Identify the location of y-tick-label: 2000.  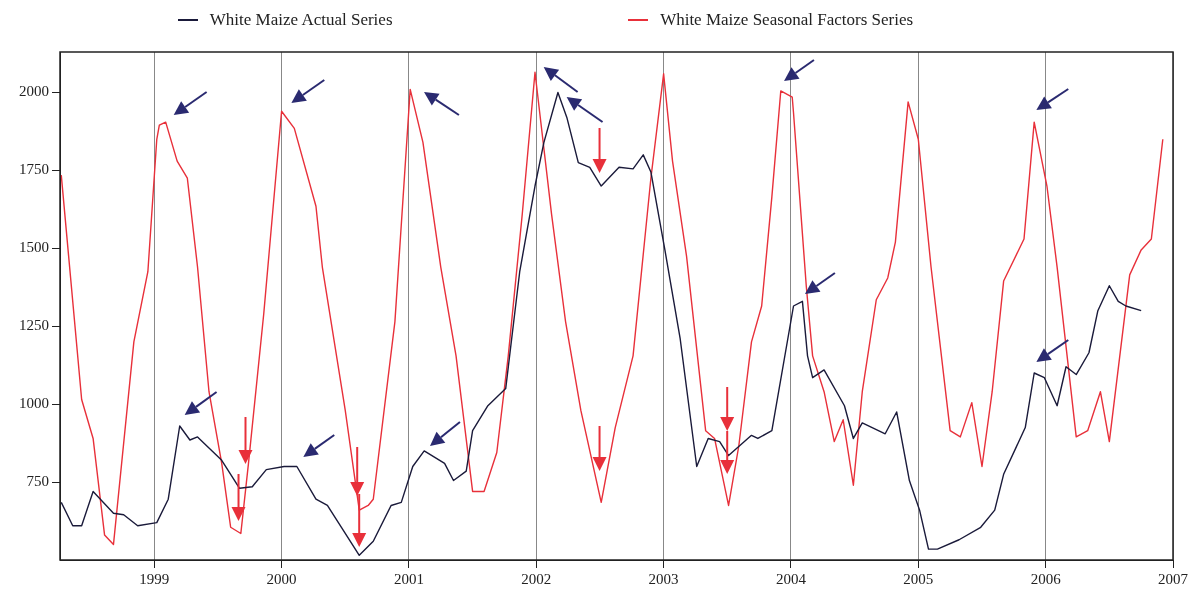
(34, 91).